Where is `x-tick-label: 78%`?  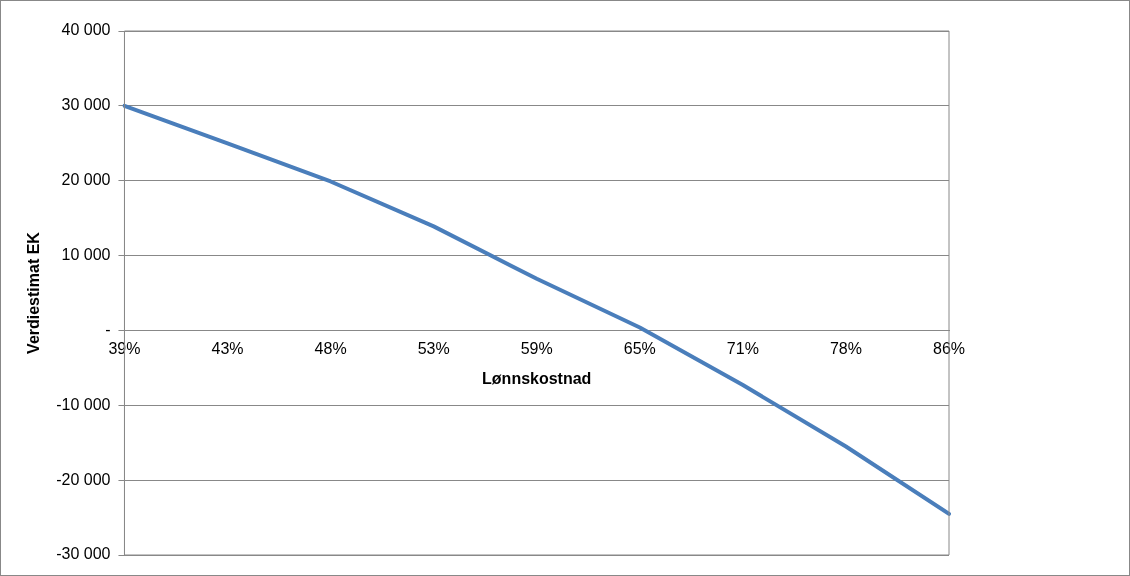
x-tick-label: 78% is located at coordinates (845, 349).